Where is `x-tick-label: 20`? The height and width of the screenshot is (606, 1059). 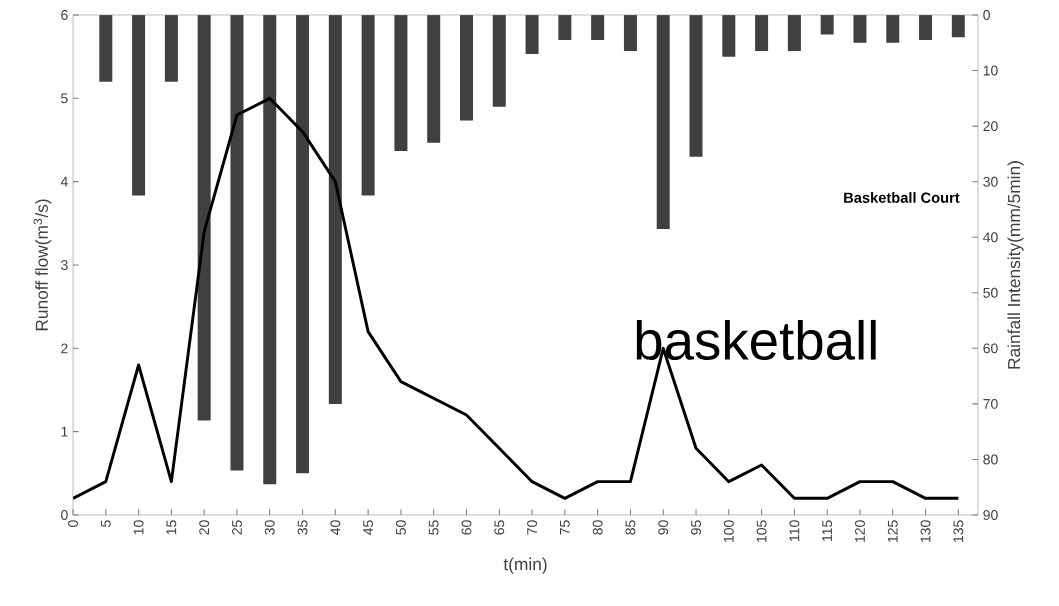
x-tick-label: 20 is located at coordinates (204, 527).